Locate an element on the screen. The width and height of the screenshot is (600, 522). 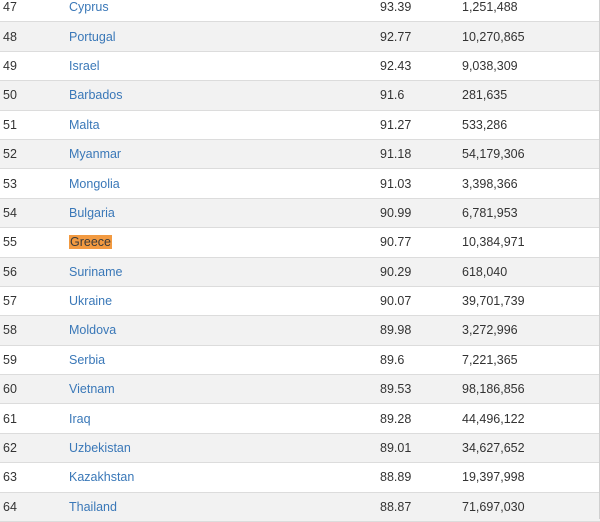
table-row: 57 Ukraine 90.07 39,701,739 is located at coordinates (300, 302).